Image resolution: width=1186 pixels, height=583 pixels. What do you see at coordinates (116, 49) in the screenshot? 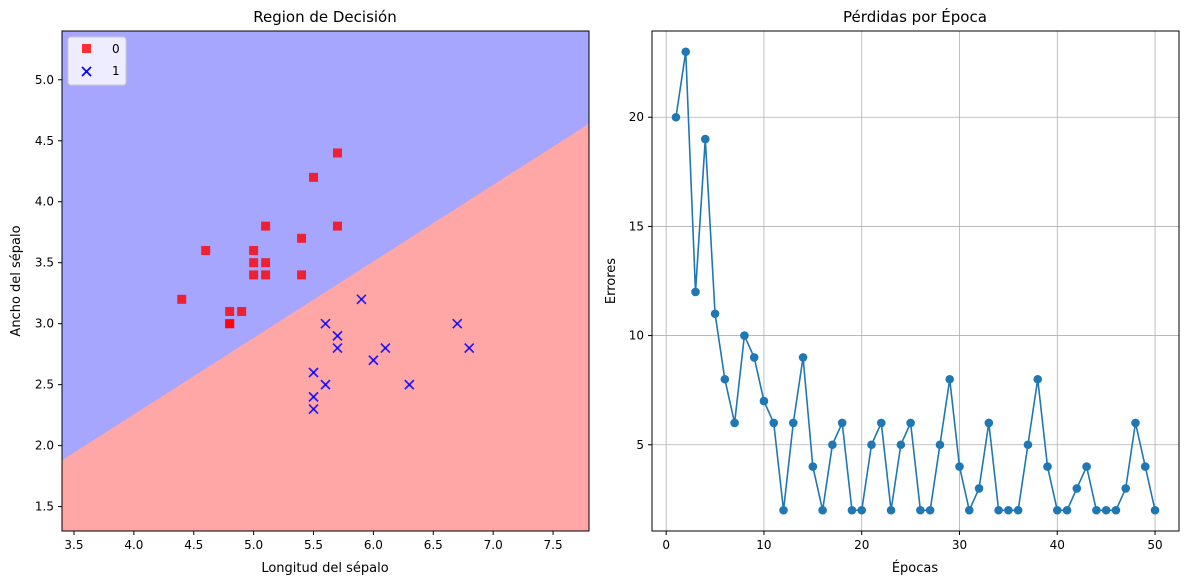
I see `legend-label-0: 0` at bounding box center [116, 49].